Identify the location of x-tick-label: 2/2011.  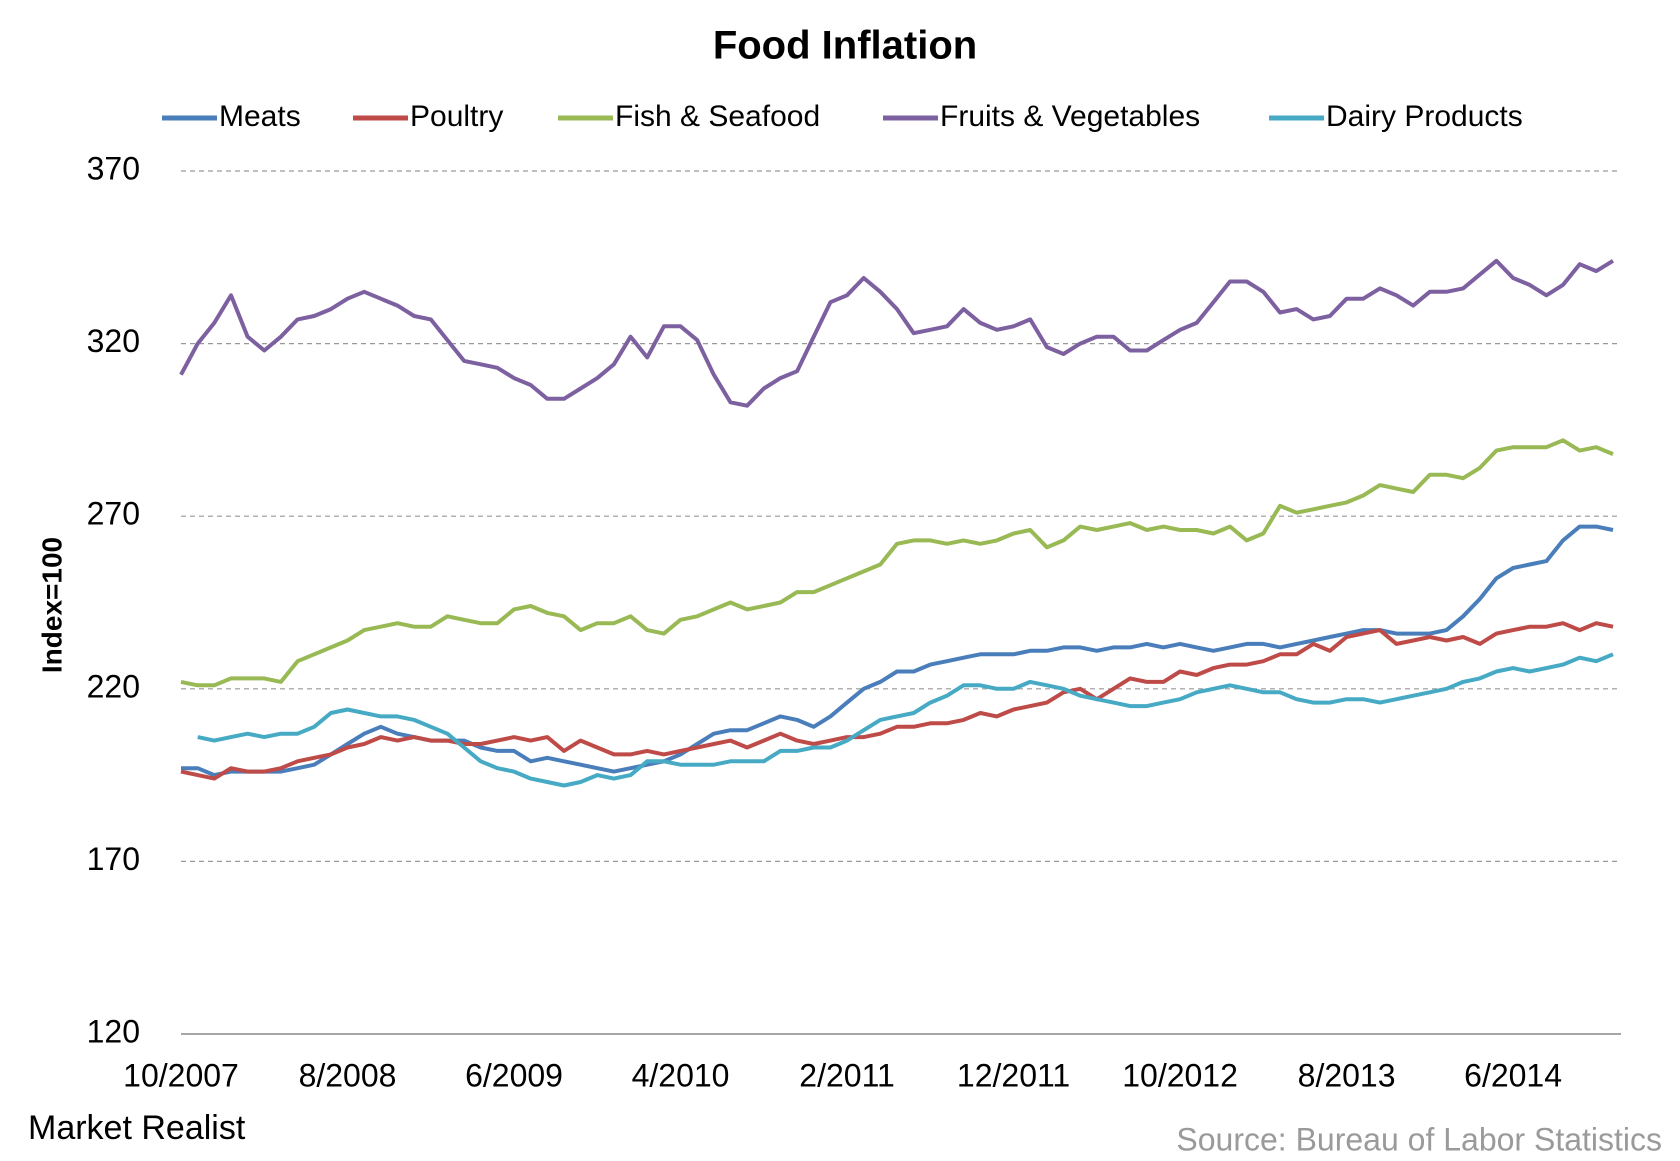
(847, 1075).